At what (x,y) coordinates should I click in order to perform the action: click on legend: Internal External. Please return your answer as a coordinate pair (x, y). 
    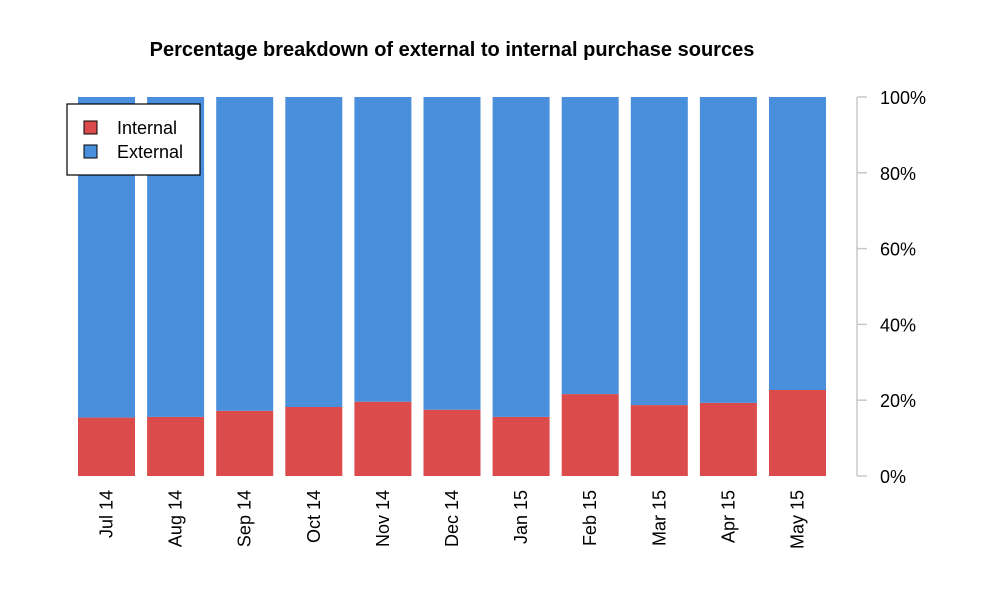
    Looking at the image, I should click on (133, 139).